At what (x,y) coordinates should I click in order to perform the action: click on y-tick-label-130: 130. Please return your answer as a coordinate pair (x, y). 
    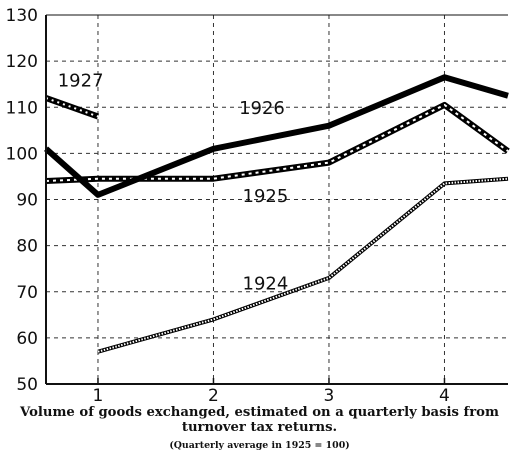
    Looking at the image, I should click on (22, 16).